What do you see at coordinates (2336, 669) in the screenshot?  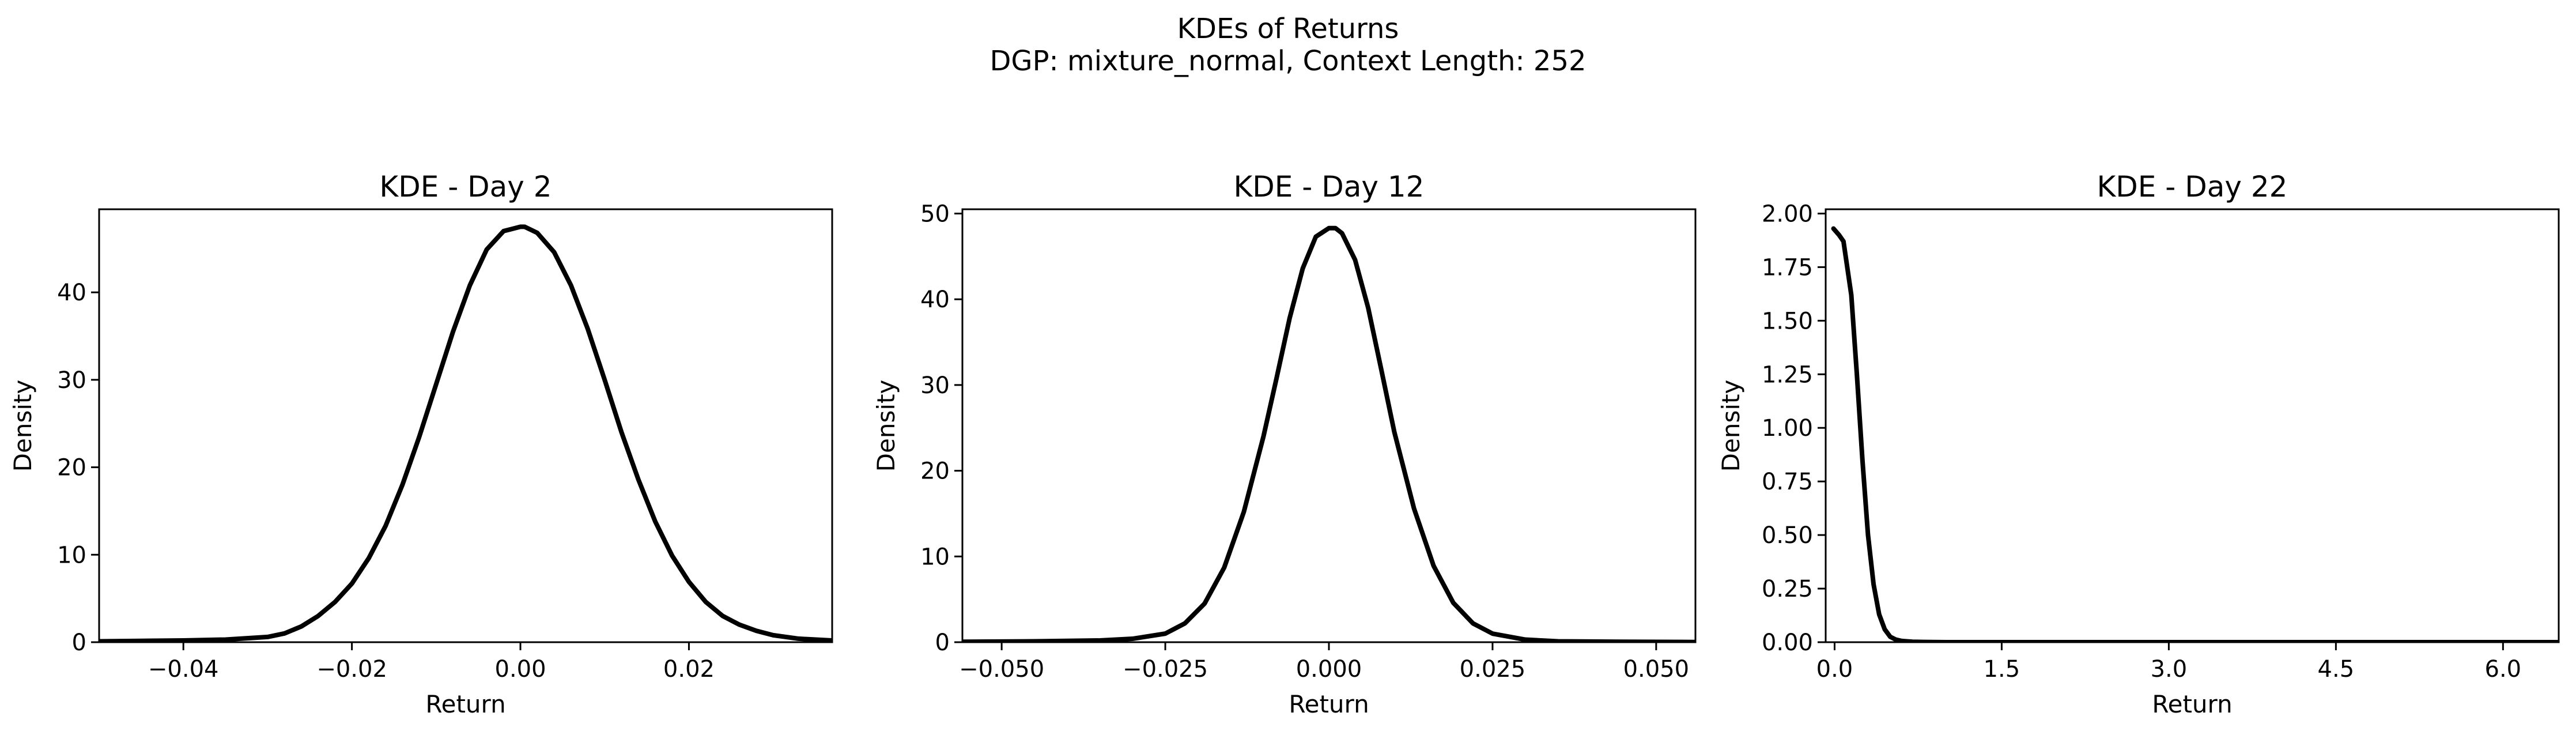 I see `x-tick-label: 4.5` at bounding box center [2336, 669].